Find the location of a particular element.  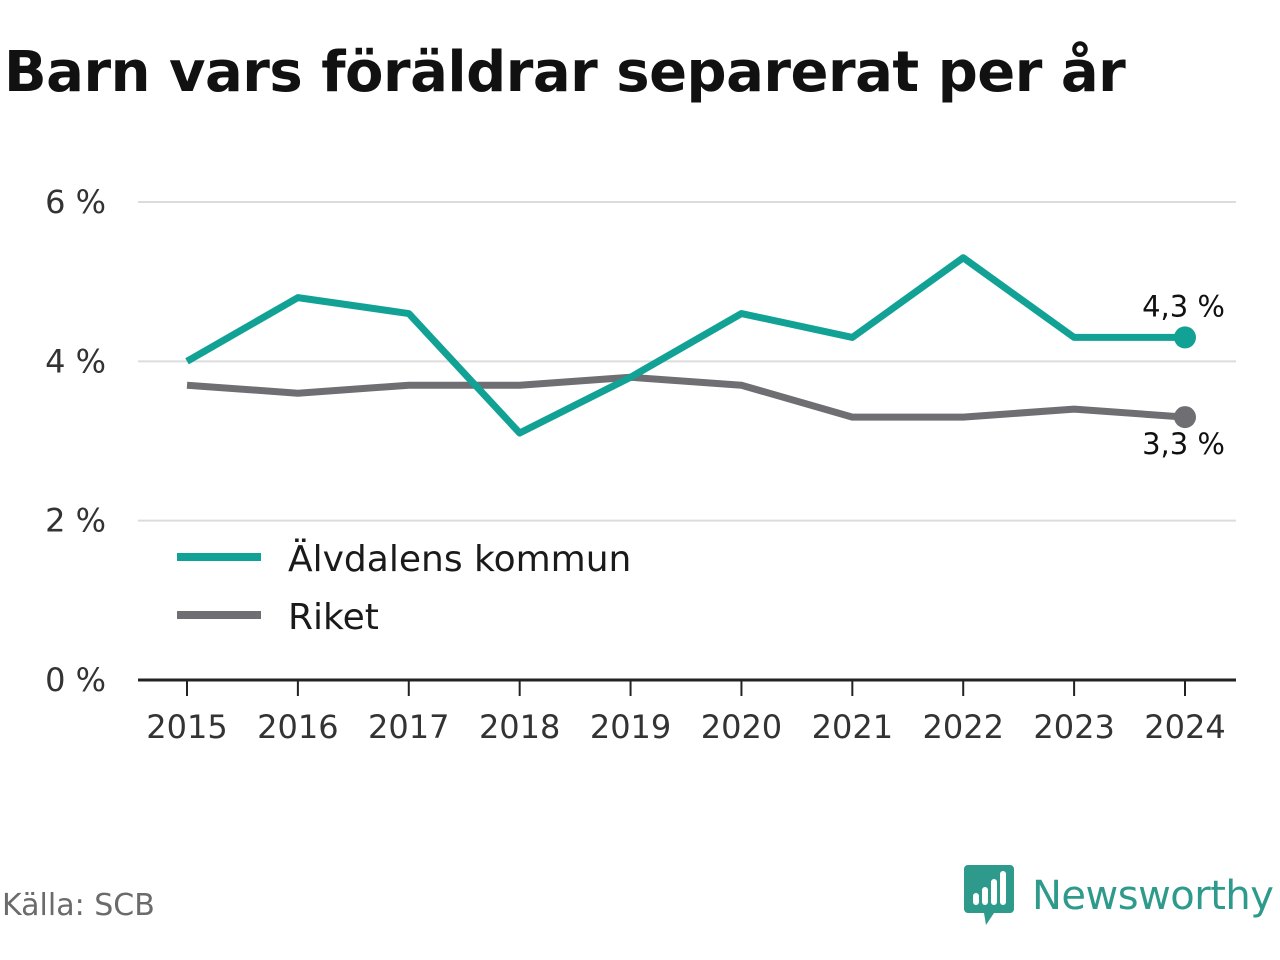

brand-name: Newsworthy is located at coordinates (1153, 896).